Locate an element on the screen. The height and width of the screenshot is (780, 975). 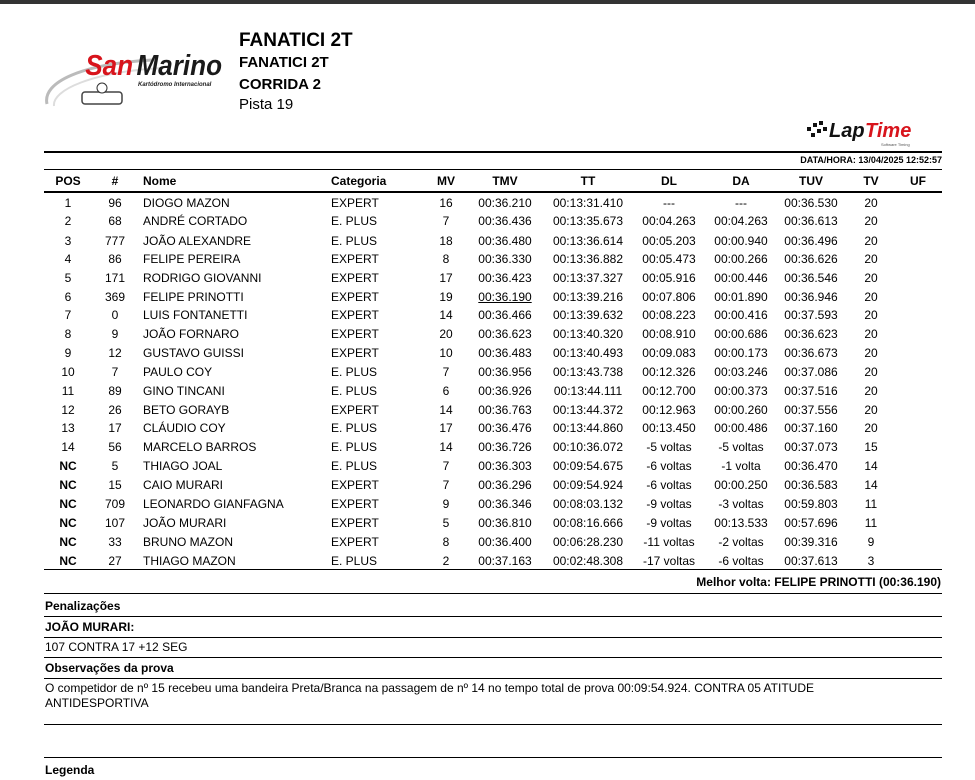
cell-tuv: 00:37.160 is located at coordinates (811, 428).